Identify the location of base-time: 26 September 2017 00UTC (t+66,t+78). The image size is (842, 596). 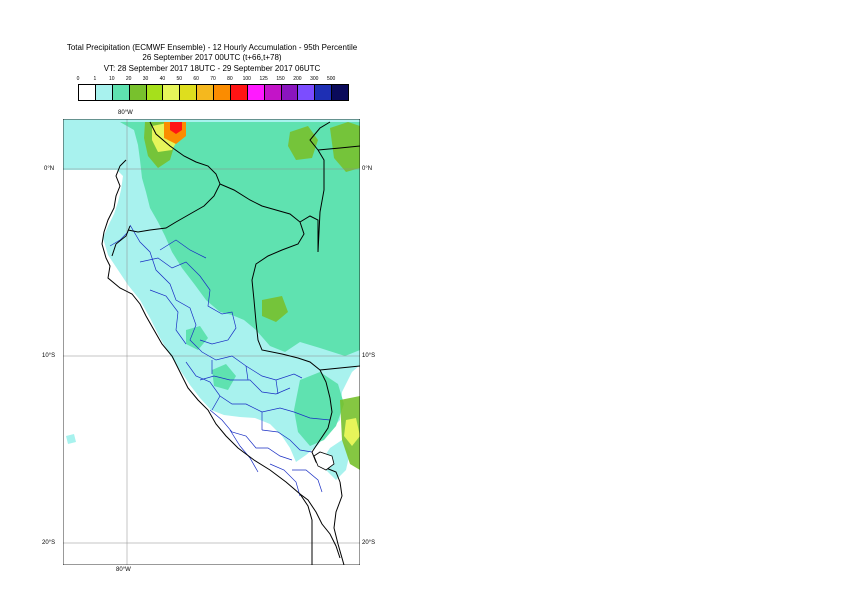
(212, 57).